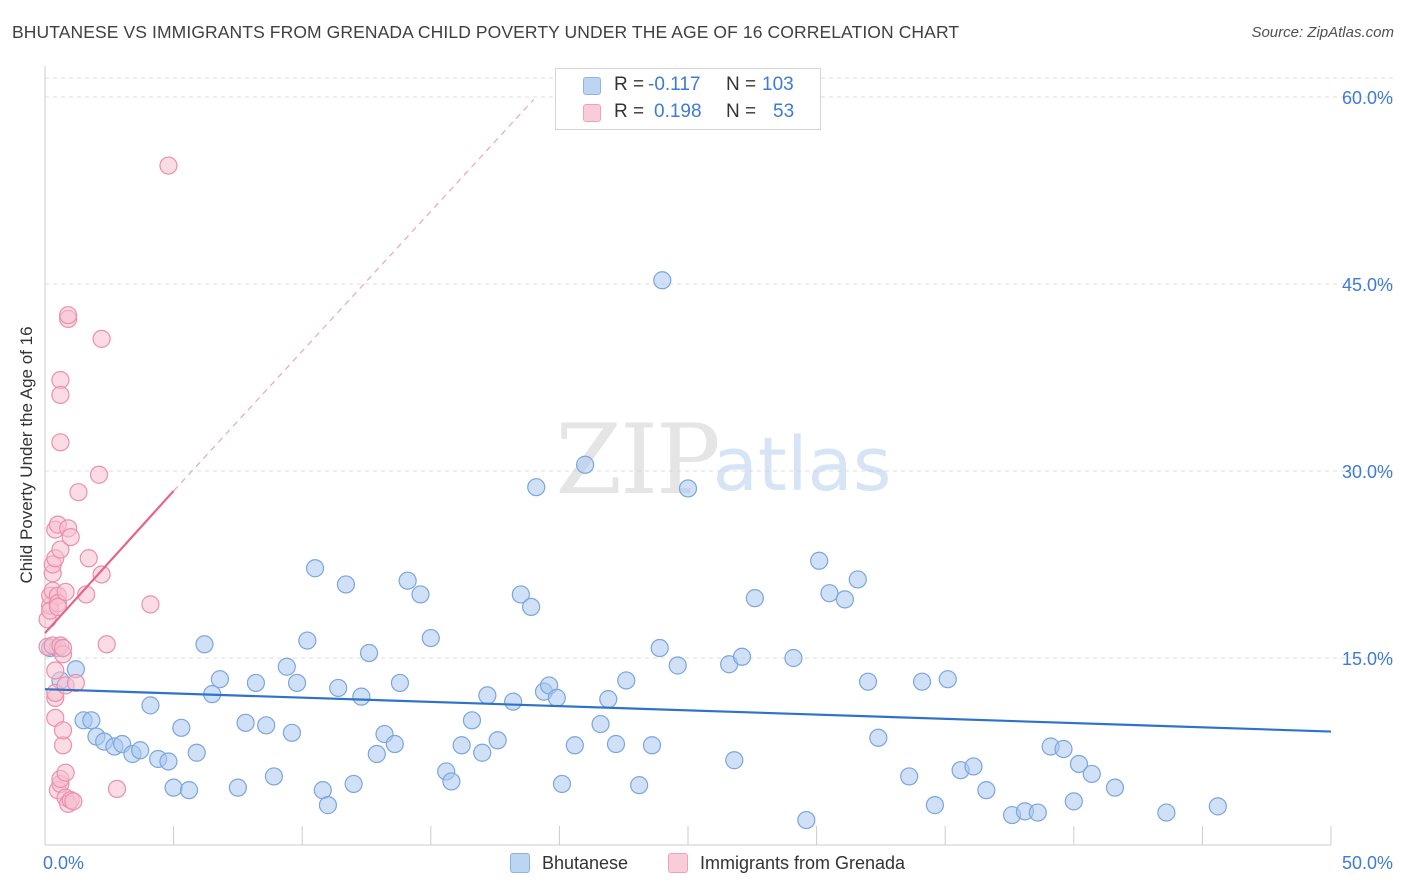 The height and width of the screenshot is (892, 1406). What do you see at coordinates (688, 99) in the screenshot?
I see `correlation-legend: R = -0.117 N = 103 R = 0.198 N = 53` at bounding box center [688, 99].